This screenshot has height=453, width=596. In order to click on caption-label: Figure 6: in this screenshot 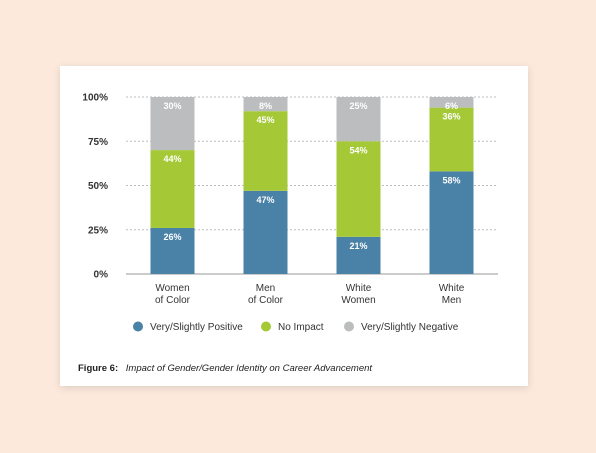, I will do `click(98, 368)`.